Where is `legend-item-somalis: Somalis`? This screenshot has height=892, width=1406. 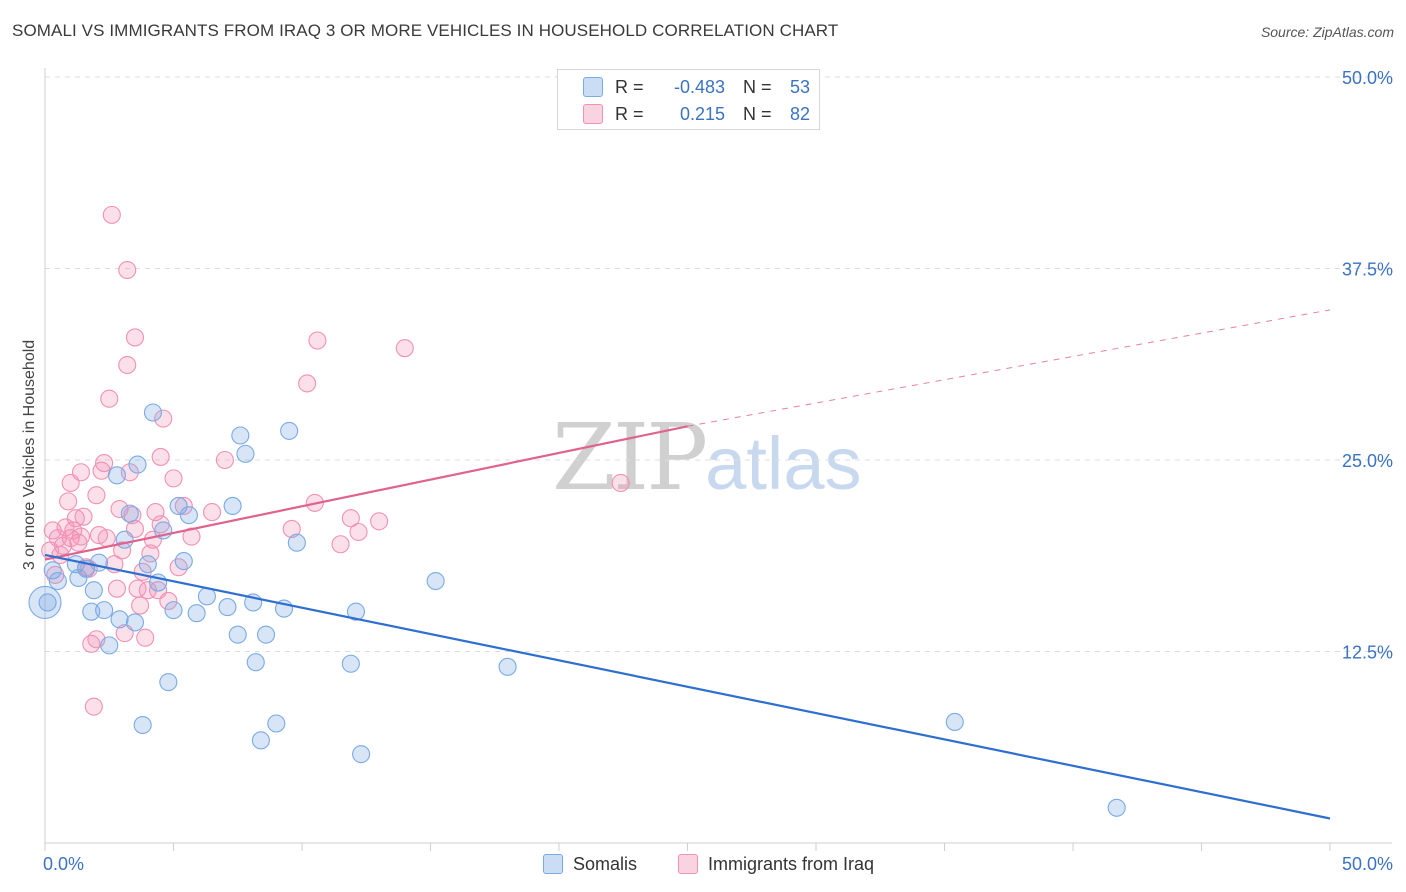
legend-item-somalis: Somalis is located at coordinates (590, 864).